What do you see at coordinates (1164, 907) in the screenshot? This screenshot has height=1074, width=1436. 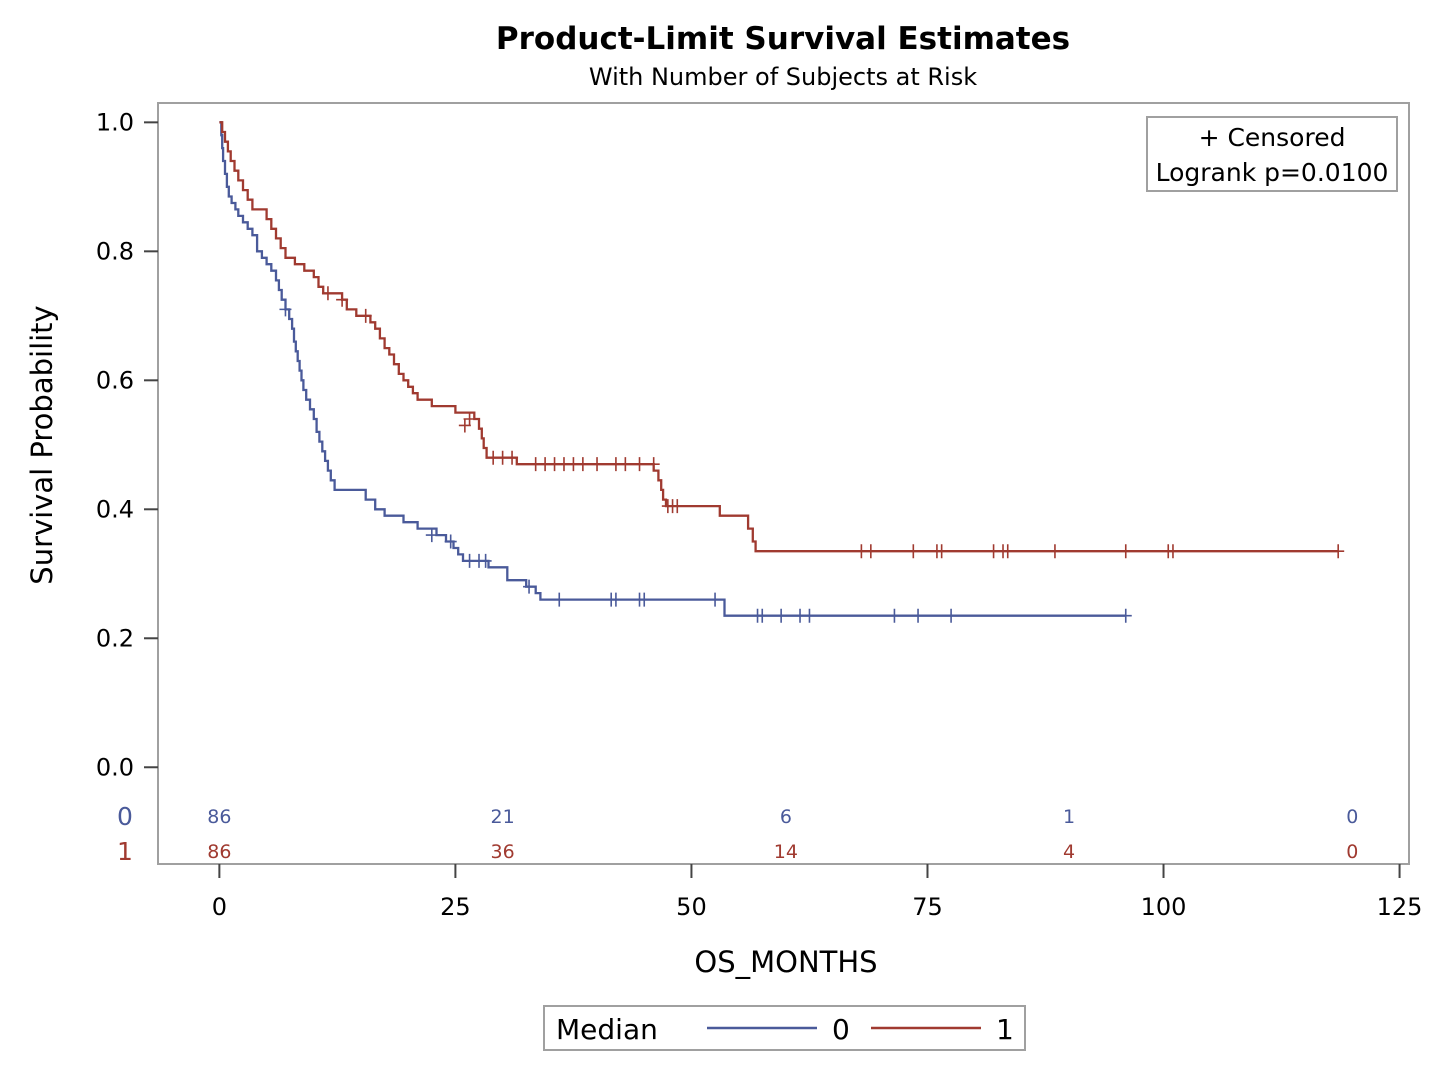 I see `x-tick-label: 100` at bounding box center [1164, 907].